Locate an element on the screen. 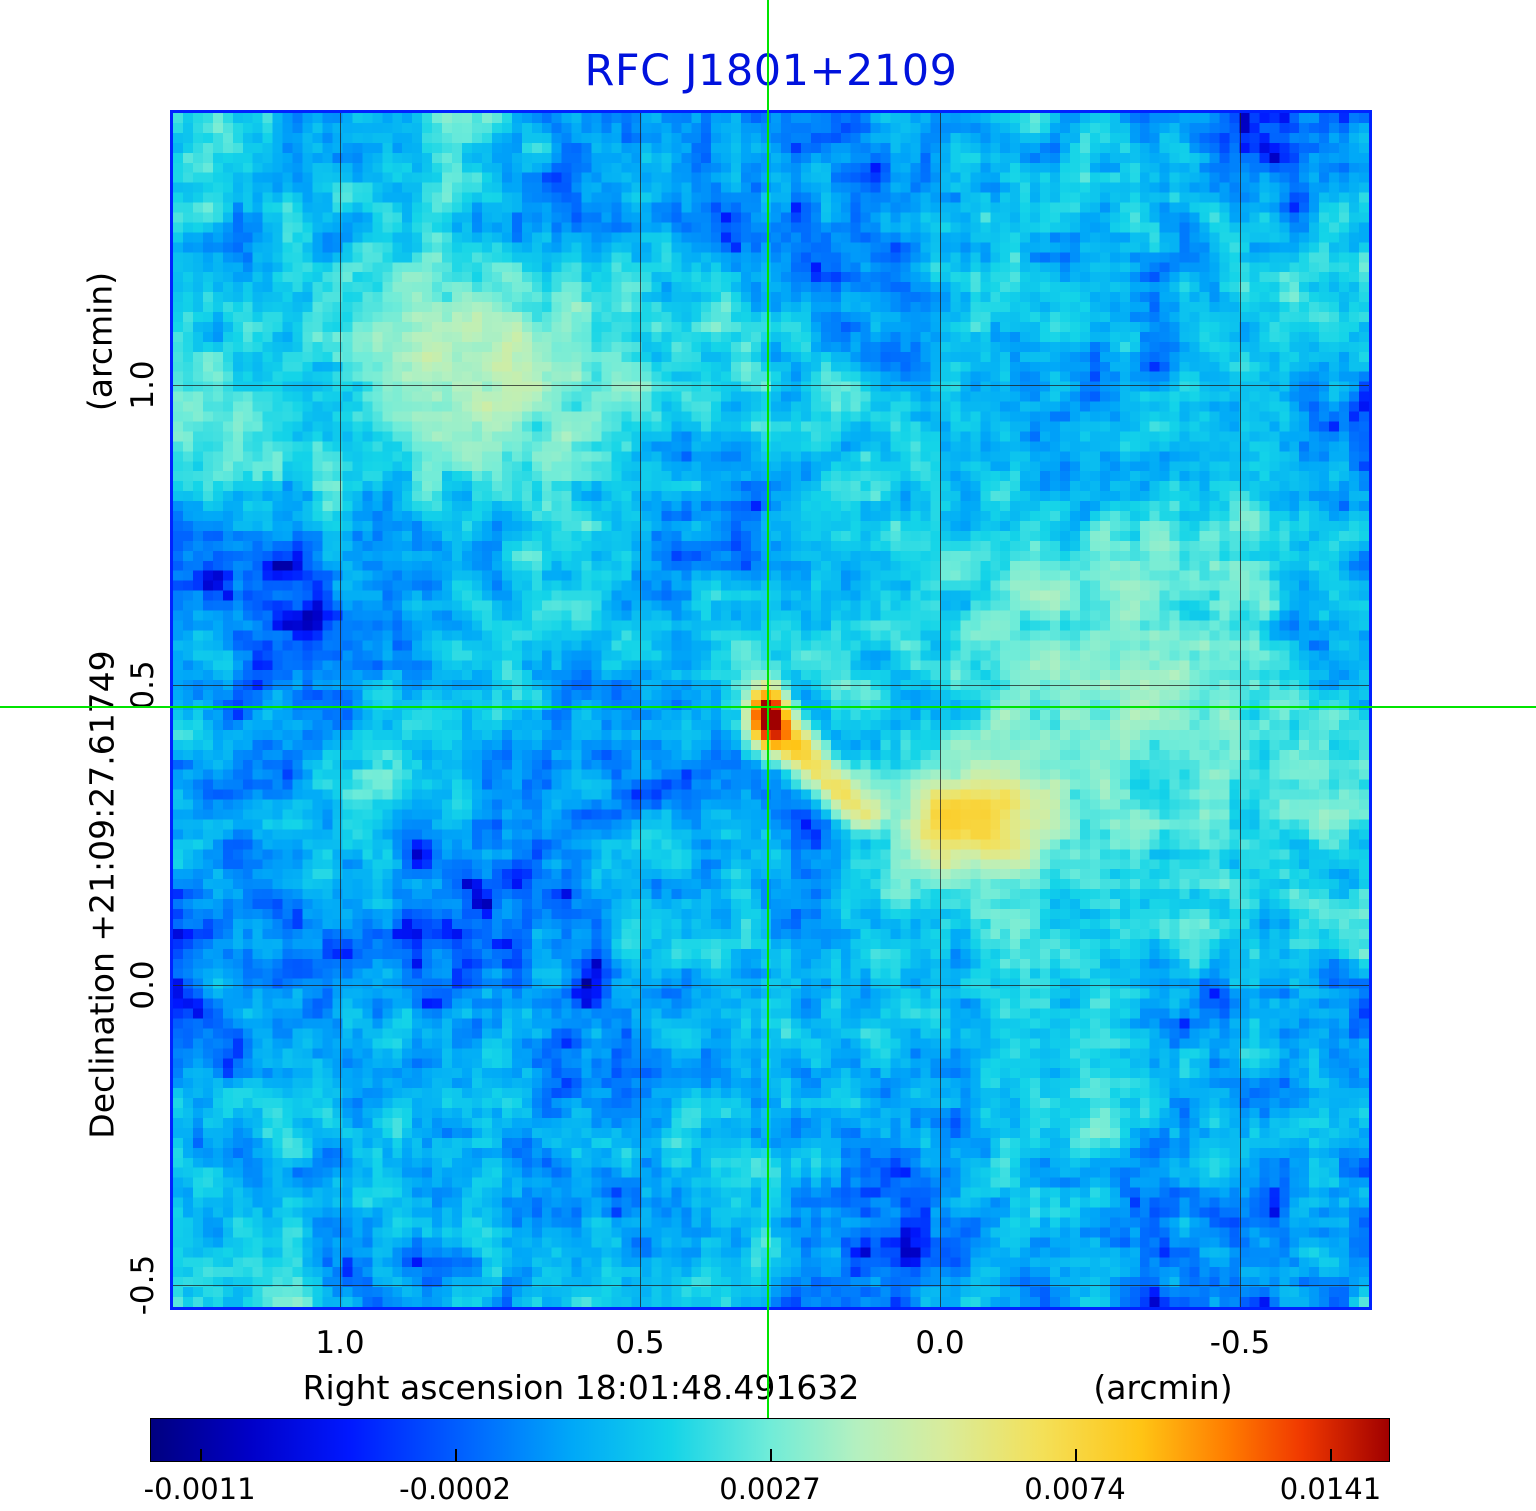 The width and height of the screenshot is (1536, 1511). y-axis-unit: (arcmin) is located at coordinates (100, 341).